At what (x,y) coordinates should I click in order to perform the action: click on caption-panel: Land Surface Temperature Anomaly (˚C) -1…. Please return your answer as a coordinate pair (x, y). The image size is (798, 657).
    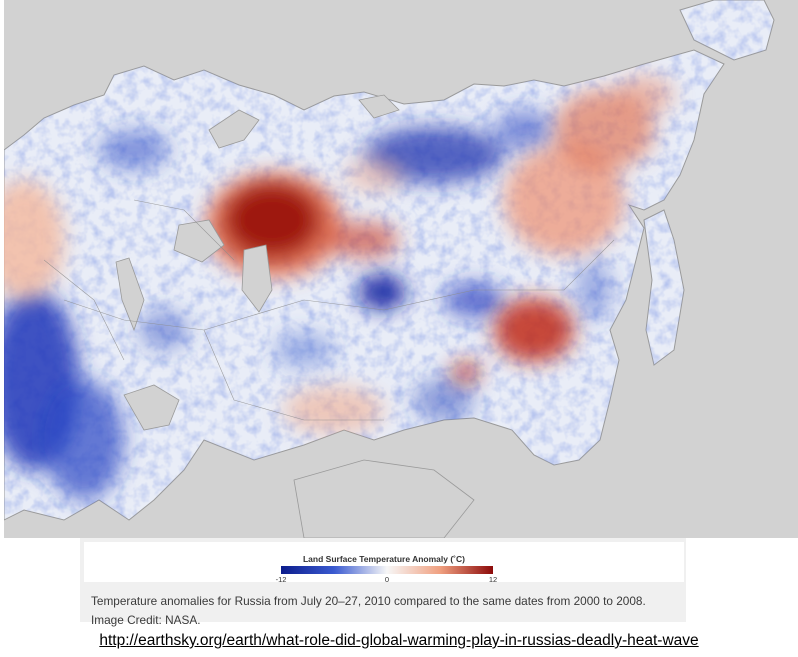
    Looking at the image, I should click on (383, 582).